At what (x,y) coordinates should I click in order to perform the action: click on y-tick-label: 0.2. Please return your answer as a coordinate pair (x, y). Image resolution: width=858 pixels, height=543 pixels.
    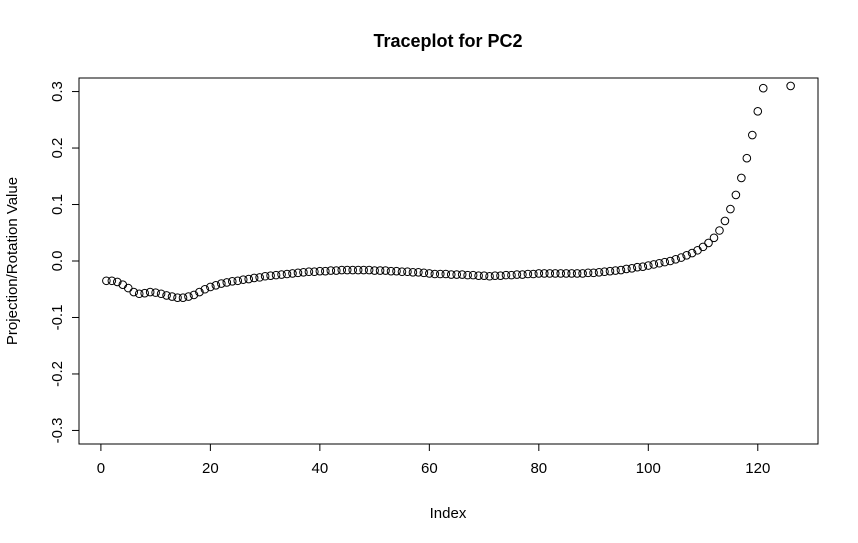
    Looking at the image, I should click on (57, 148).